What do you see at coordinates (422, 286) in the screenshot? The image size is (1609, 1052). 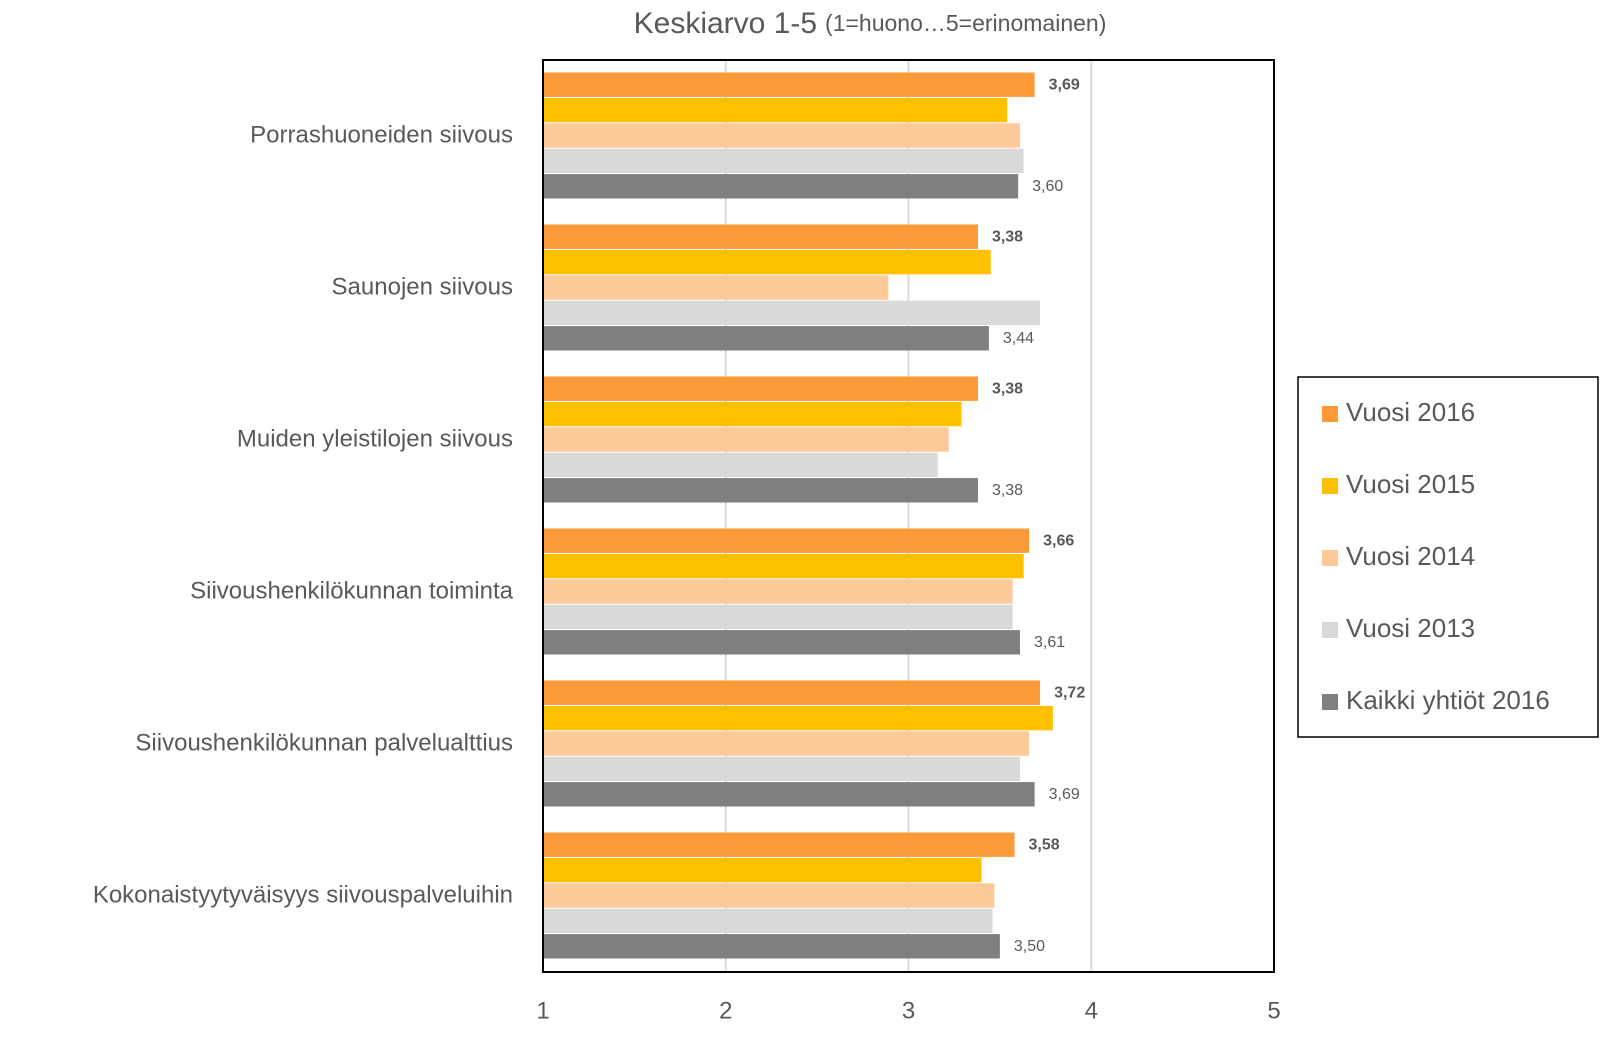 I see `category-label: Saunojen siivous` at bounding box center [422, 286].